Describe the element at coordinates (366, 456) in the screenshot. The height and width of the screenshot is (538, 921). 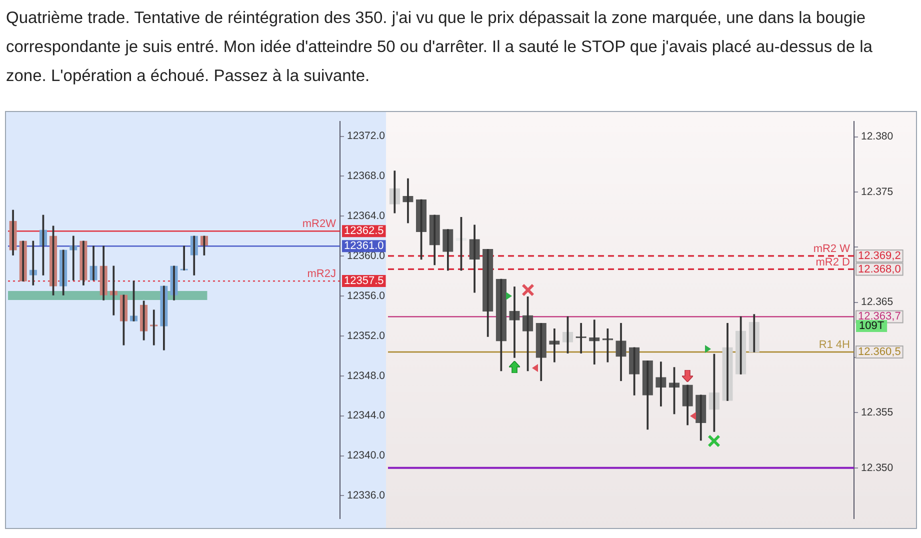
I see `y-tick-label: 12340.0` at that location.